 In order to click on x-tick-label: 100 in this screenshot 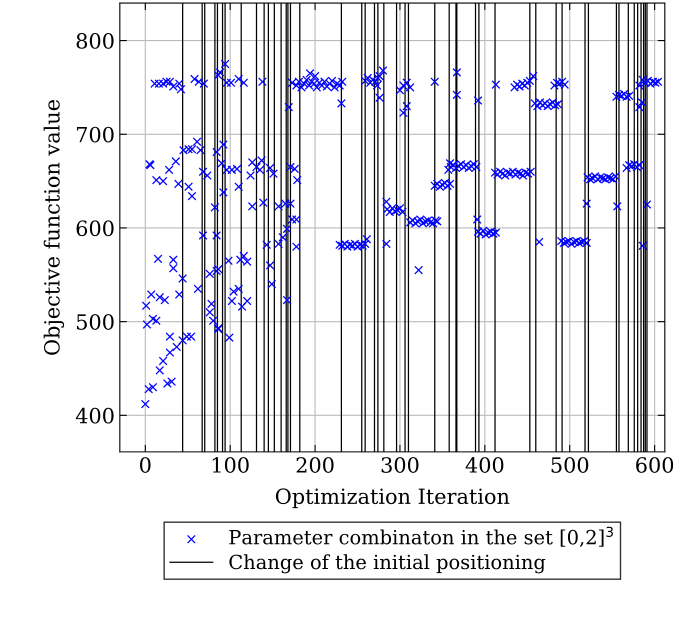, I will do `click(230, 465)`.